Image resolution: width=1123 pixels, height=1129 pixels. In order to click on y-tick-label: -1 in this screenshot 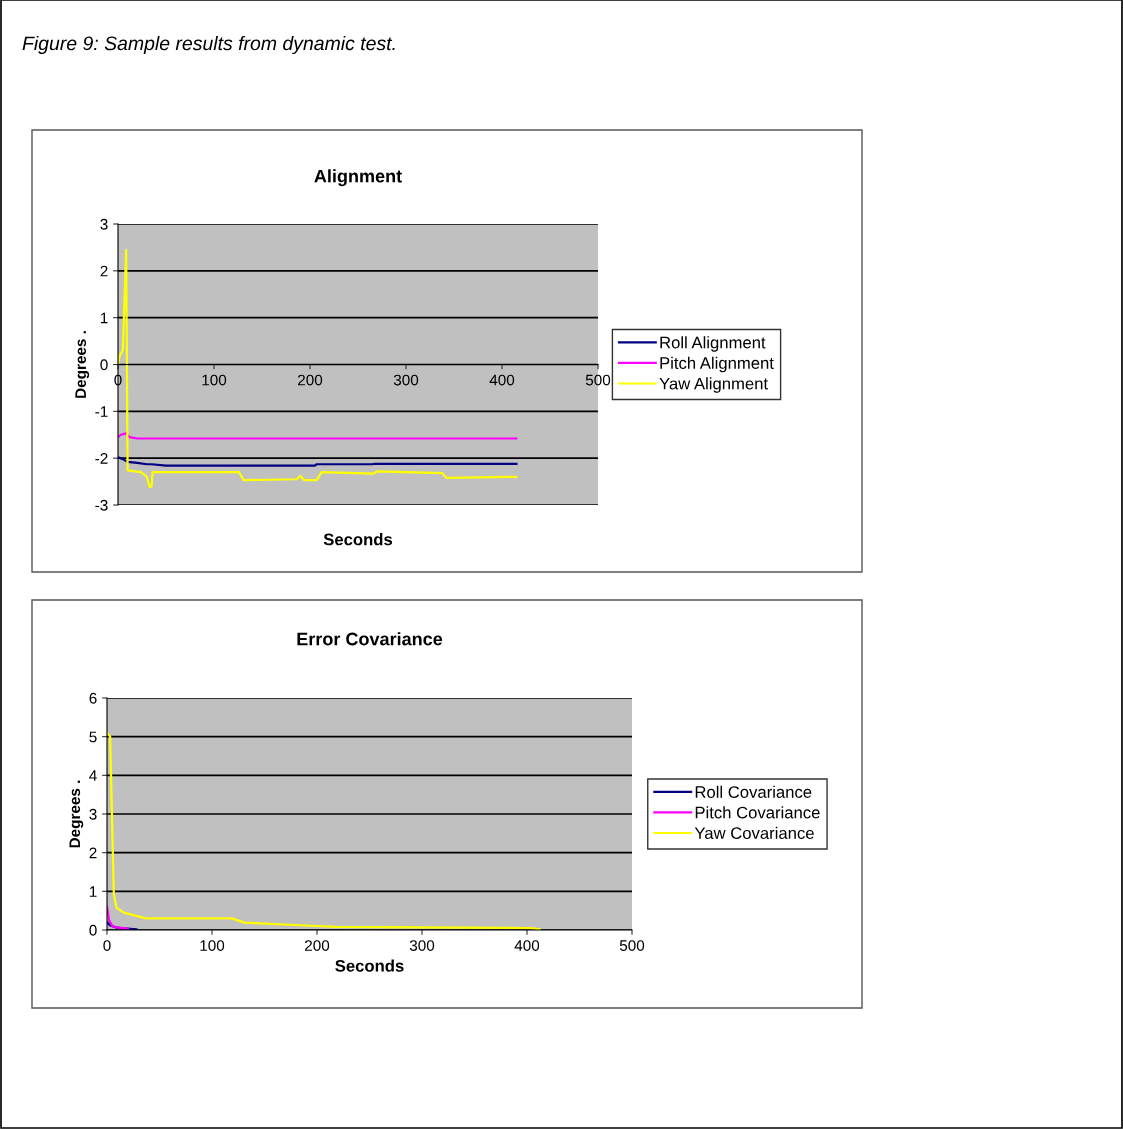, I will do `click(101, 411)`.